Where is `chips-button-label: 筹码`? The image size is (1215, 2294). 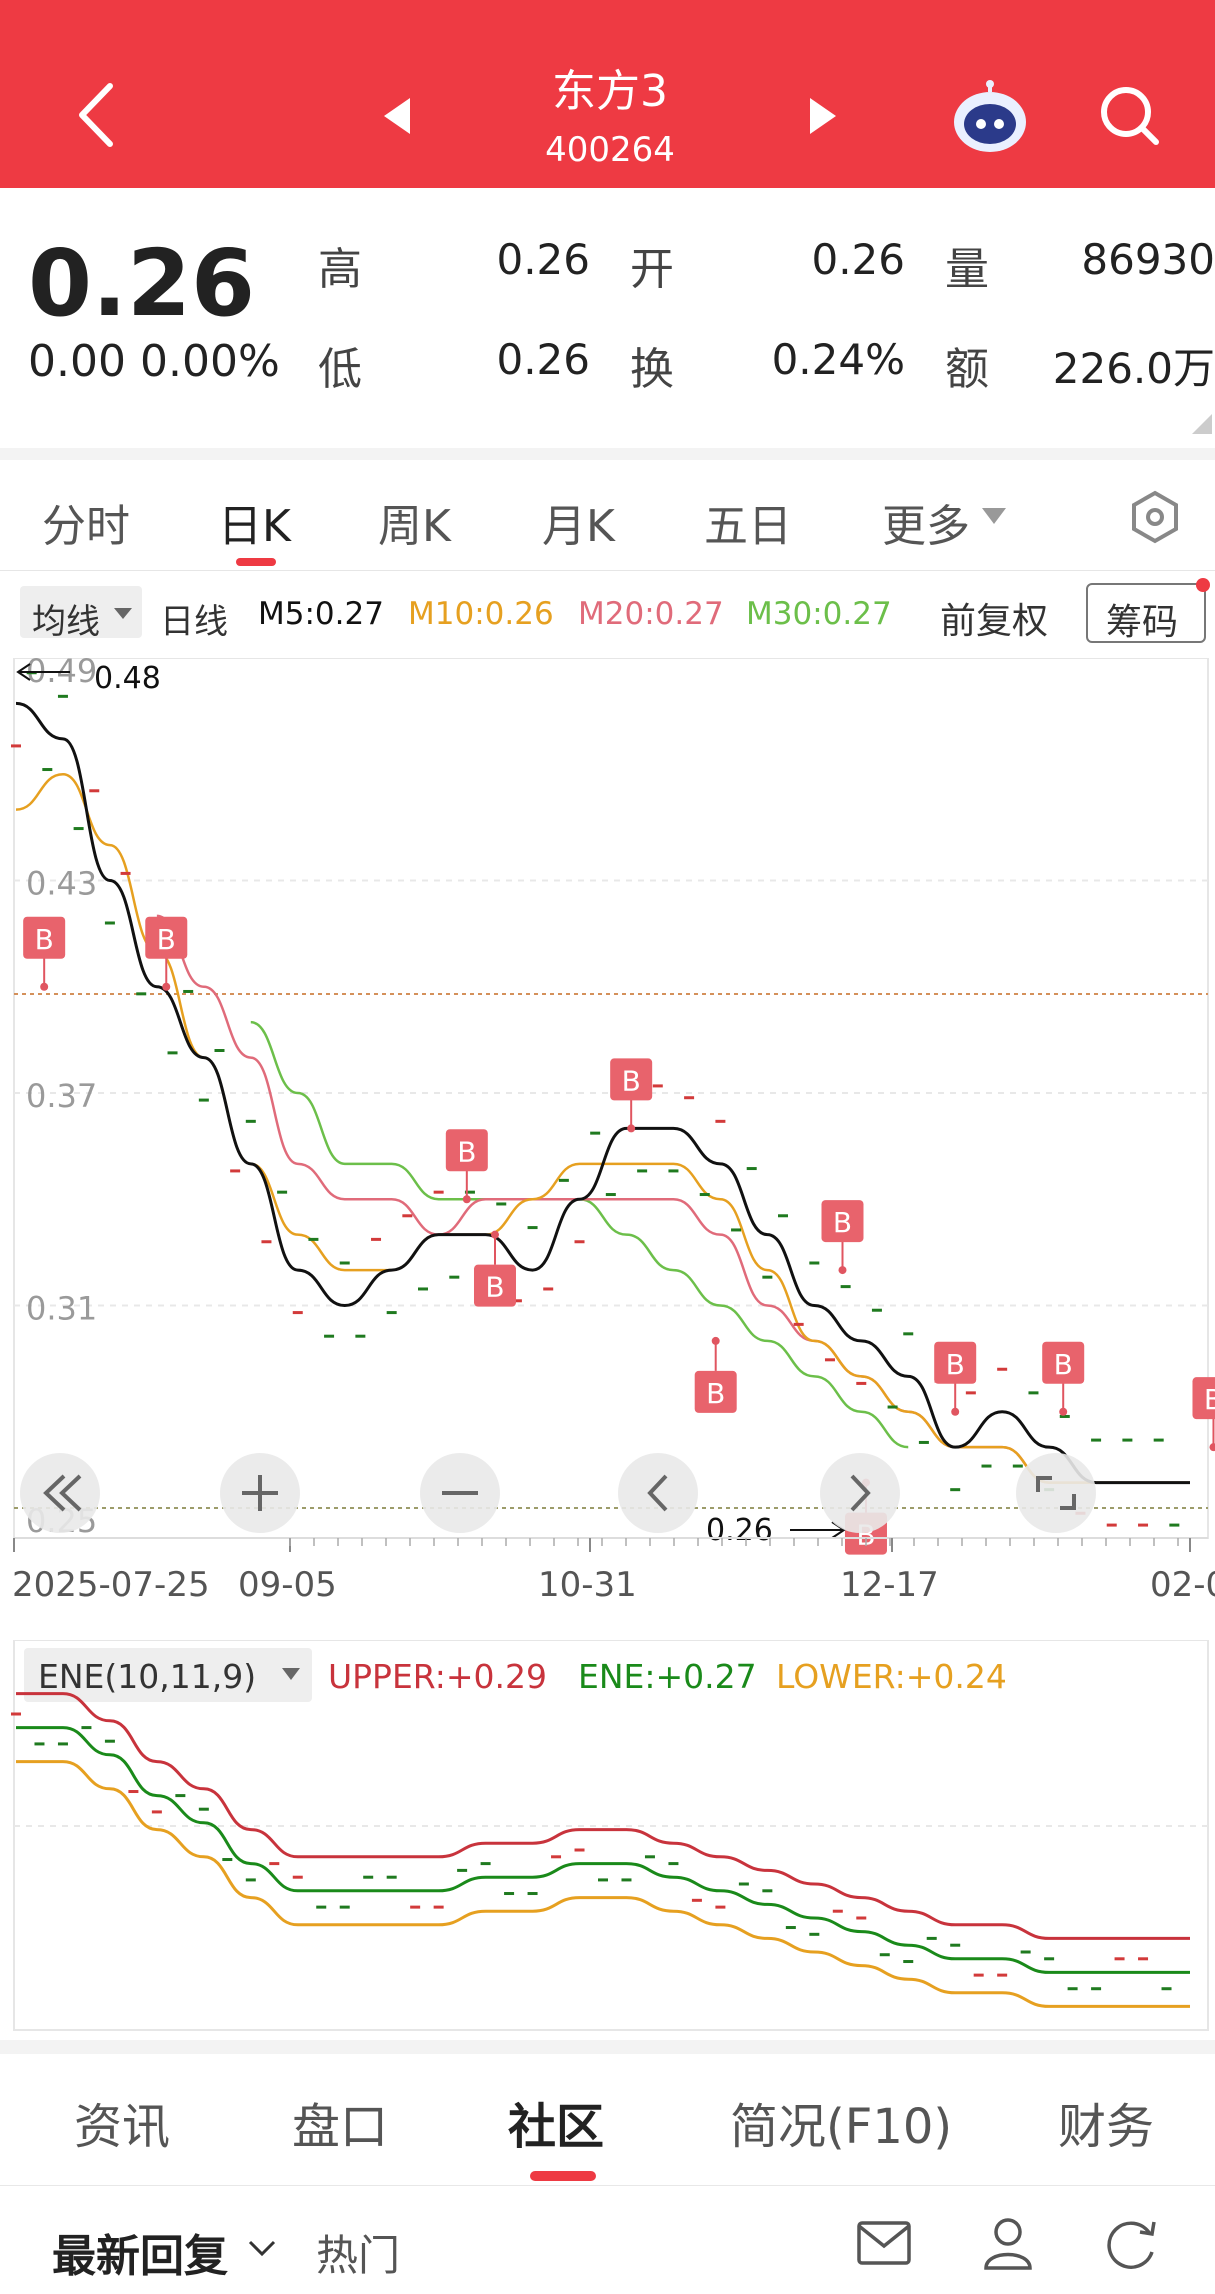
chips-button-label: 筹码 is located at coordinates (1142, 622).